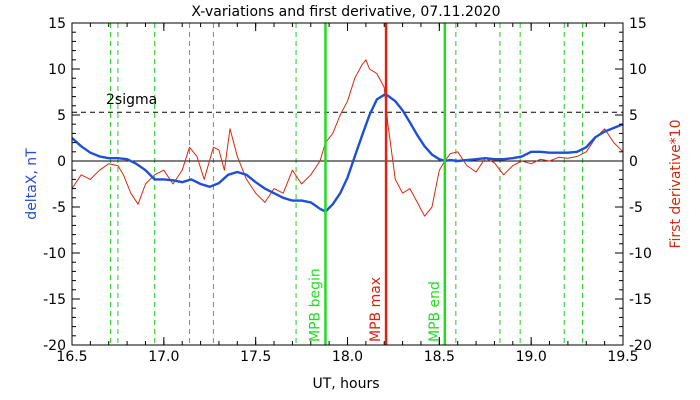 The height and width of the screenshot is (400, 700). What do you see at coordinates (640, 300) in the screenshot?
I see `y-tick-label-right: -15` at bounding box center [640, 300].